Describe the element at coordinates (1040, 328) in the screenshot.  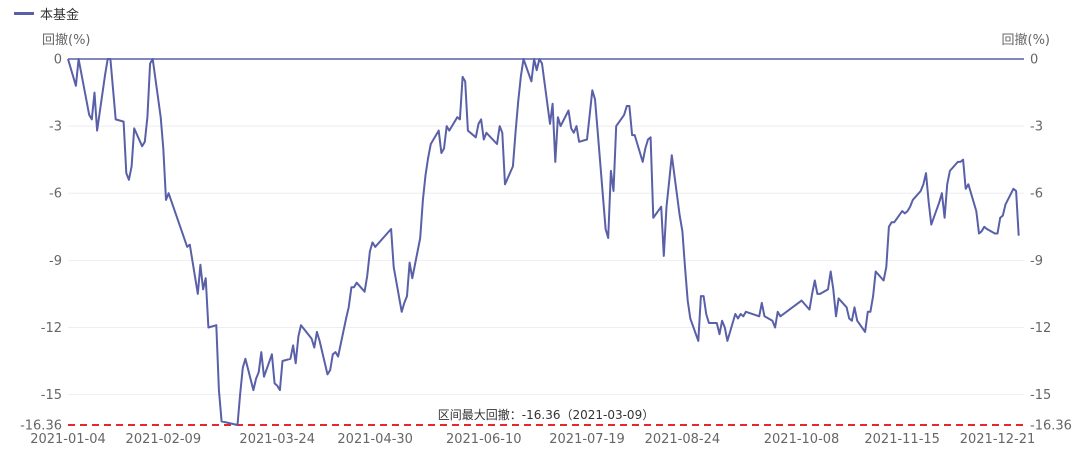
I see `y-tick-right: -12` at that location.